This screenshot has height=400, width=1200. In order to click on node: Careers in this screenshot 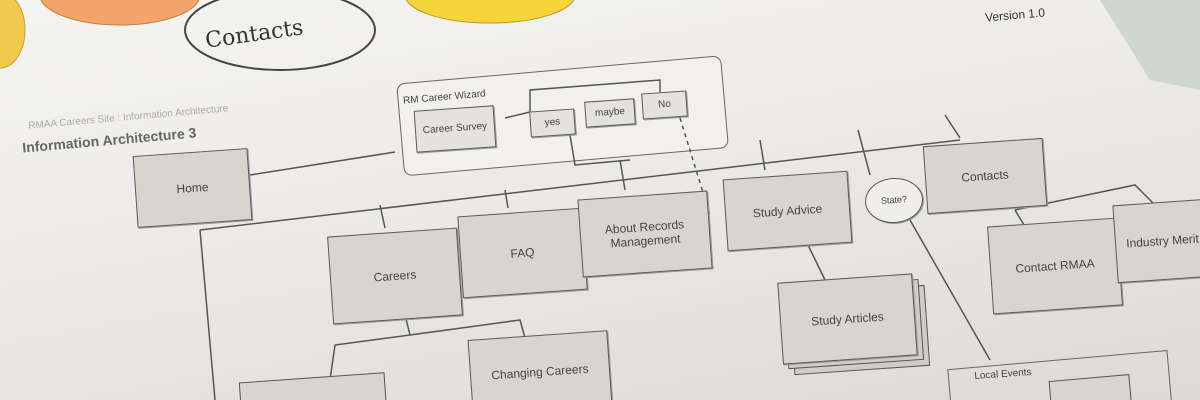, I will do `click(395, 276)`.